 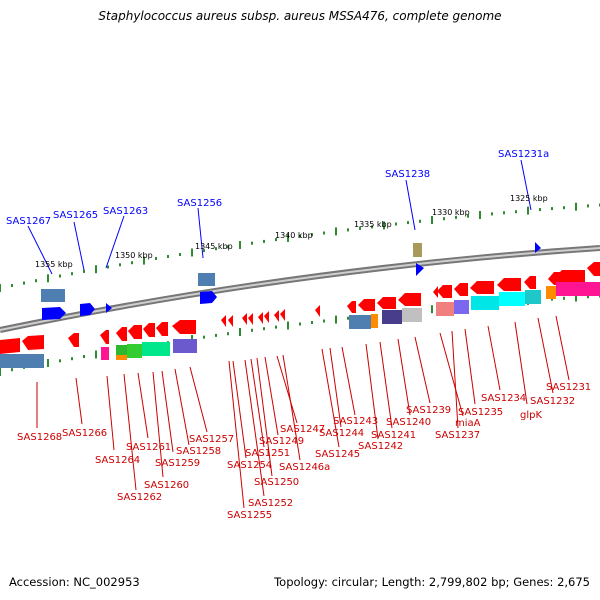 What do you see at coordinates (444, 291) in the screenshot?
I see `gene-miaA` at bounding box center [444, 291].